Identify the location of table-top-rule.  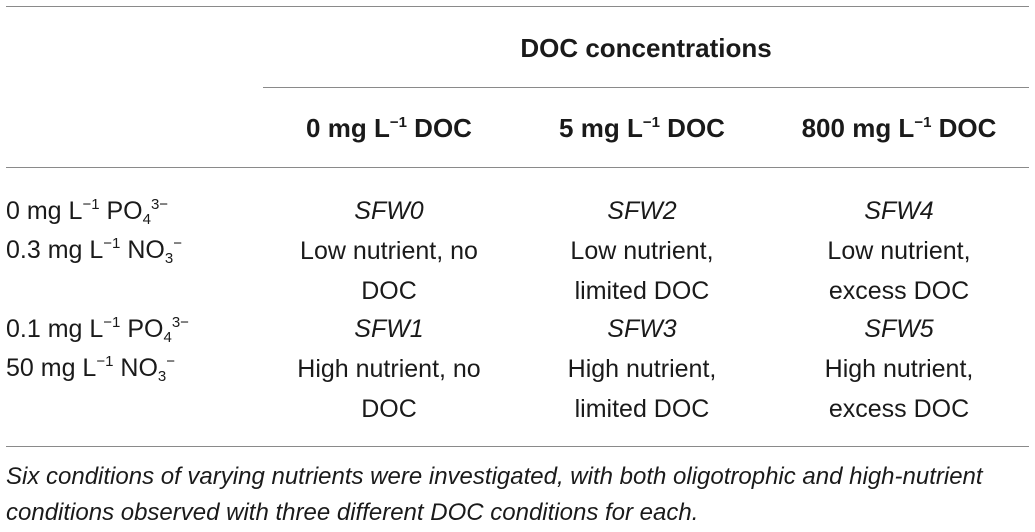
(517, 6).